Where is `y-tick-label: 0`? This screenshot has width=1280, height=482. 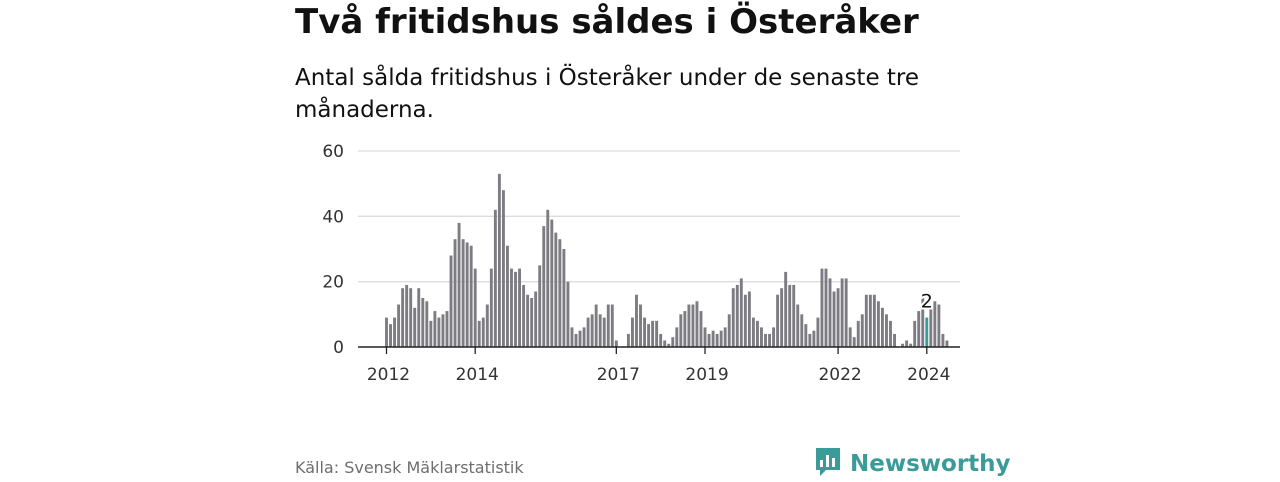 y-tick-label: 0 is located at coordinates (338, 348).